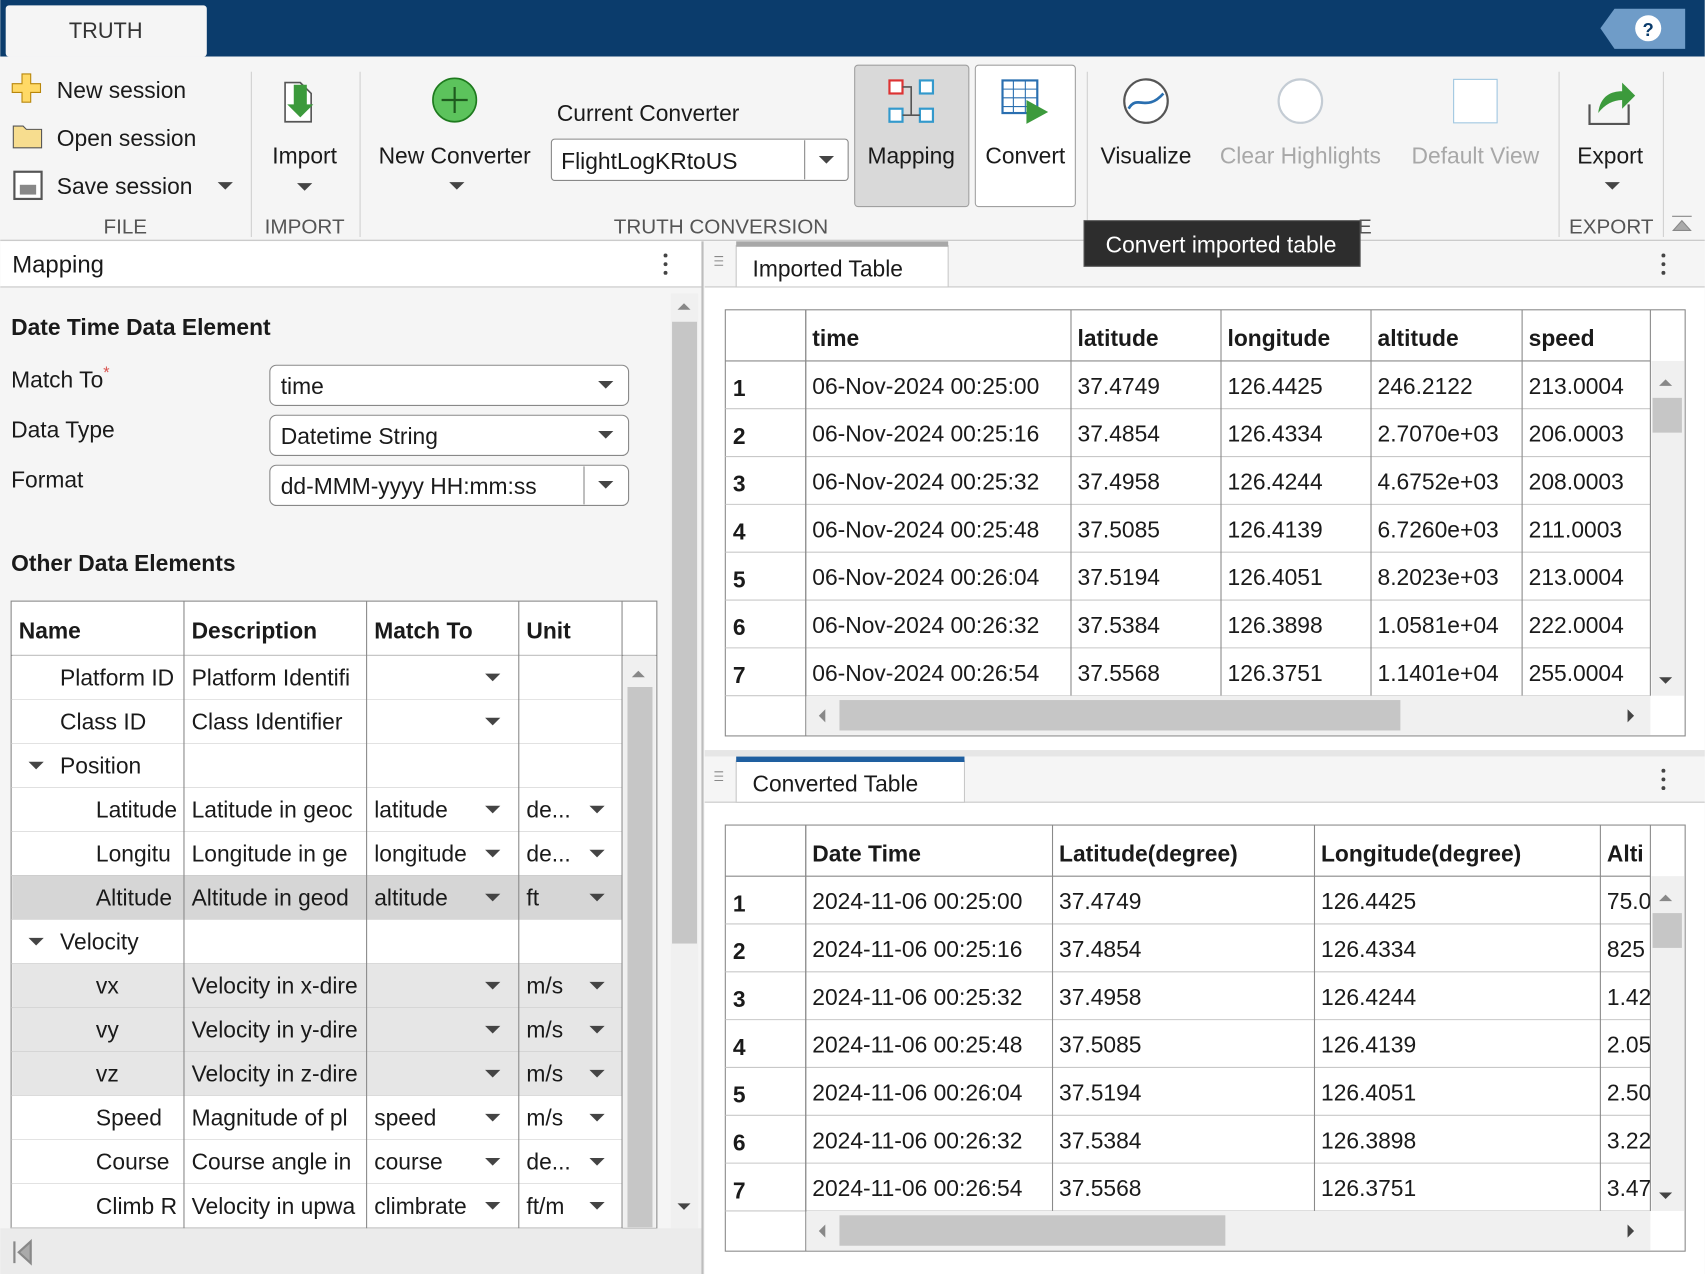 The image size is (1705, 1274). What do you see at coordinates (106, 31) in the screenshot?
I see `tab` at bounding box center [106, 31].